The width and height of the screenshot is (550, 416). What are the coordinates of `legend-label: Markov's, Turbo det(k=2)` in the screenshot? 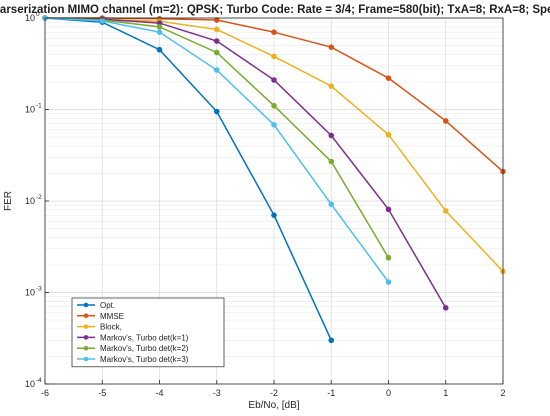 It's located at (144, 348).